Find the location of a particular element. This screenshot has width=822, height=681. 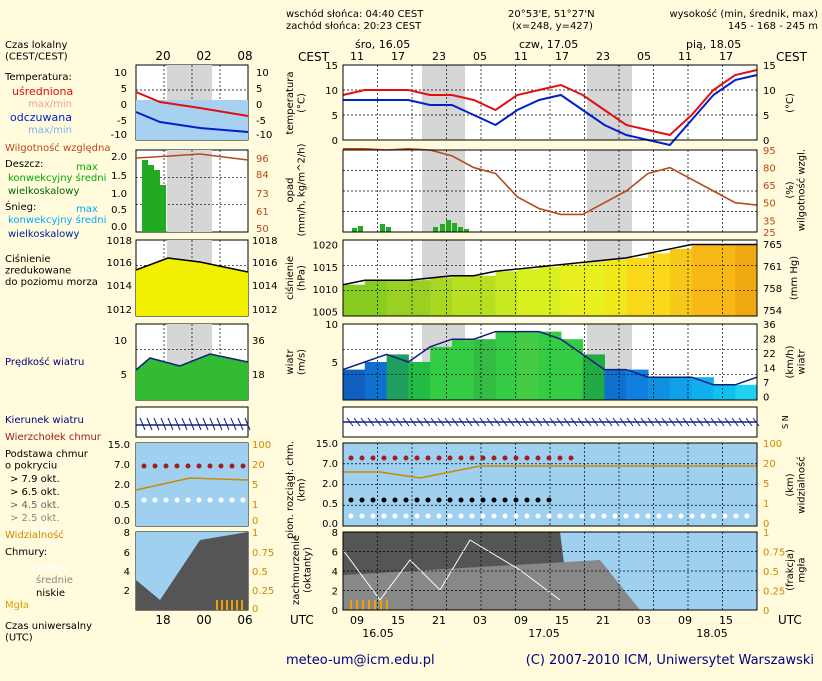

small-fog-tick: 1 is located at coordinates (255, 533).